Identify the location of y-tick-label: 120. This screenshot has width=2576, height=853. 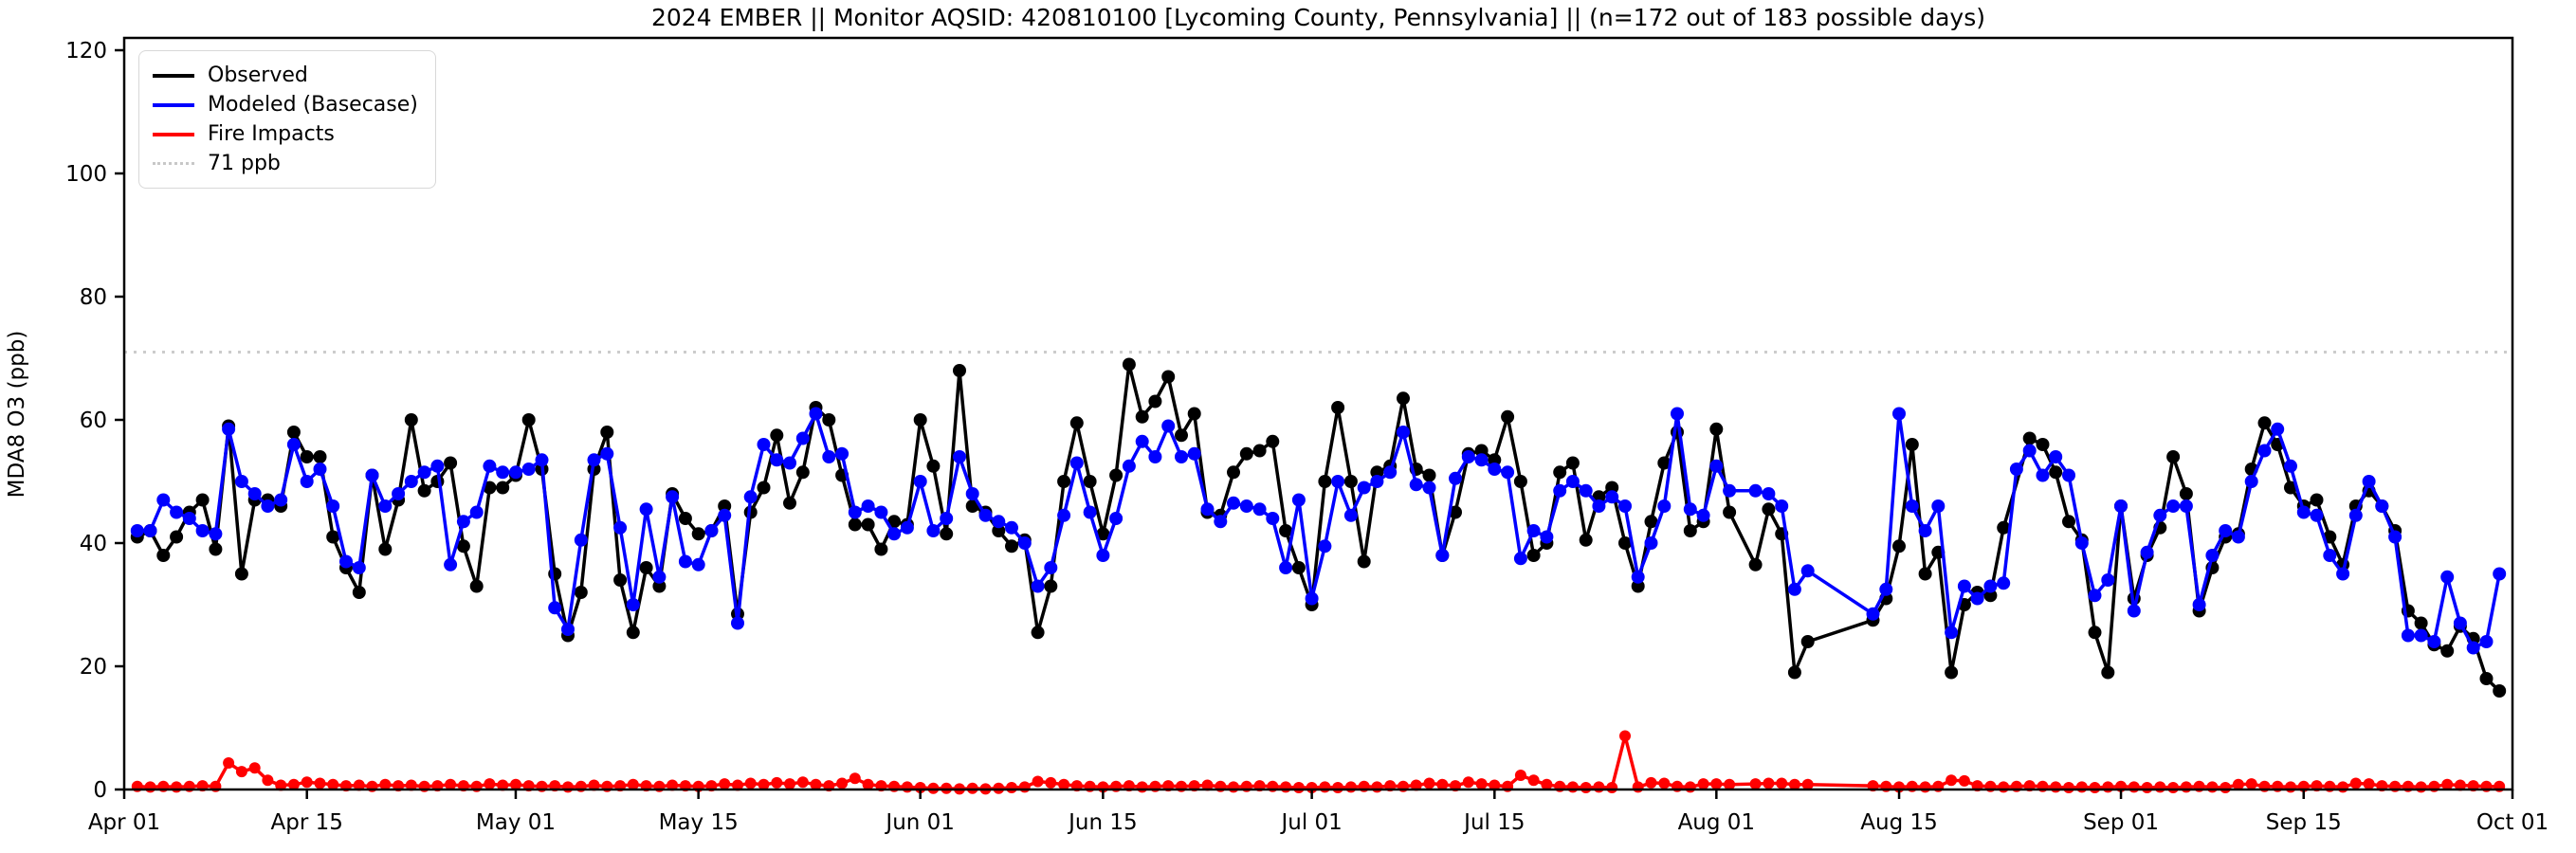
(86, 51).